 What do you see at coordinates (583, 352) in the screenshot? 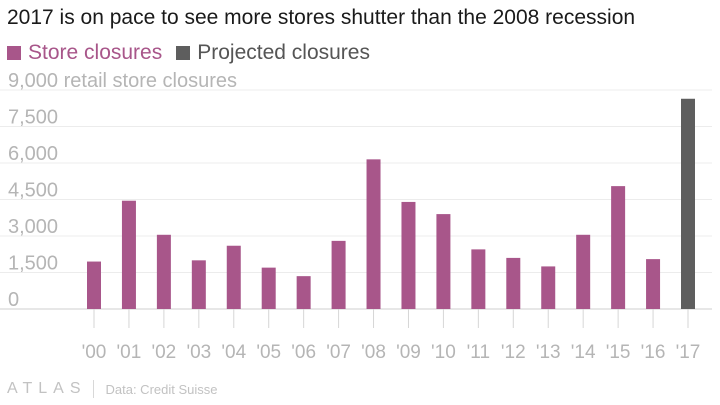
I see `x-tick-label: '14` at bounding box center [583, 352].